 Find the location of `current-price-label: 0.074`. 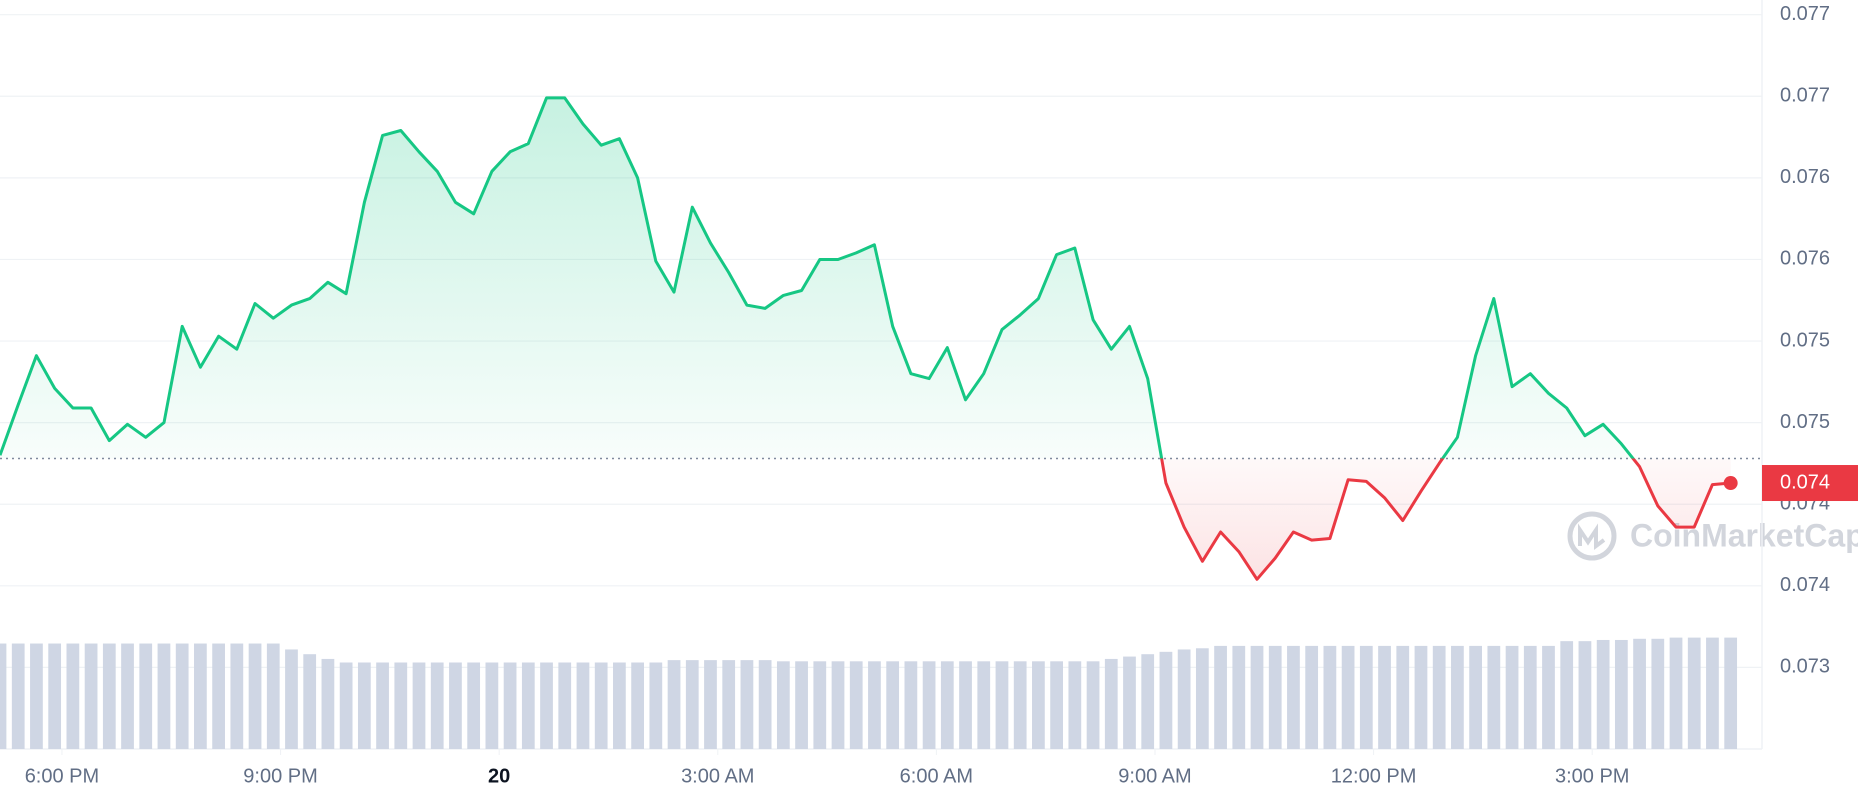

current-price-label: 0.074 is located at coordinates (1805, 482).